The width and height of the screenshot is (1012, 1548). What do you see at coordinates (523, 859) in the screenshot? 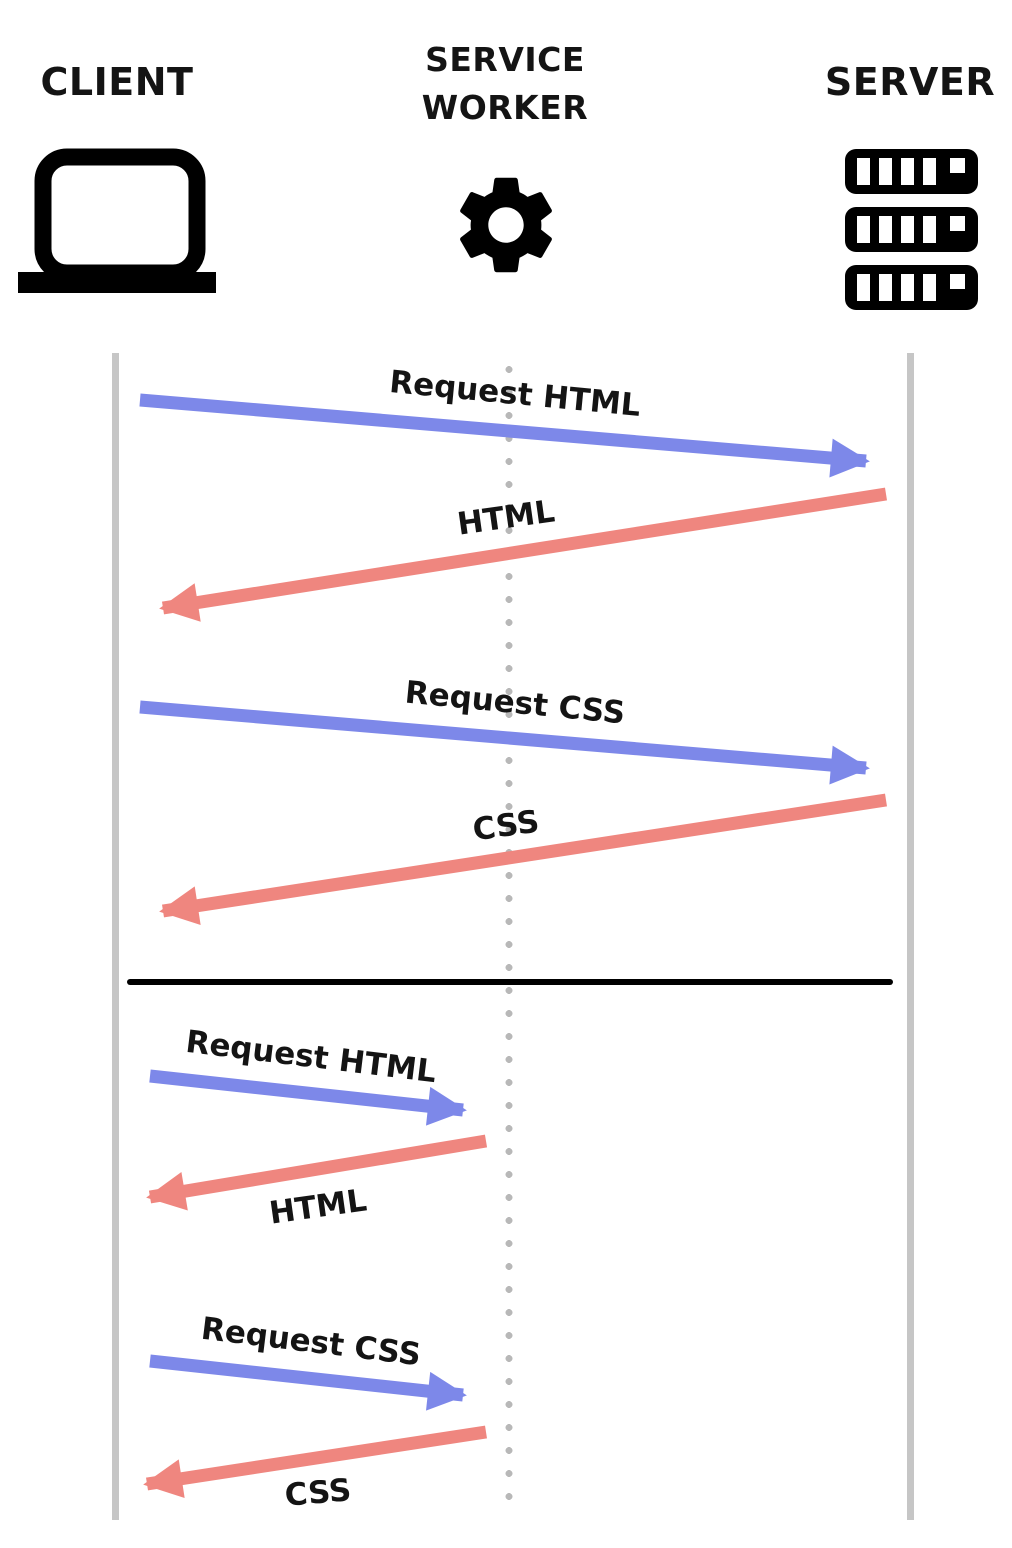
I see `arrow-css-from-server` at bounding box center [523, 859].